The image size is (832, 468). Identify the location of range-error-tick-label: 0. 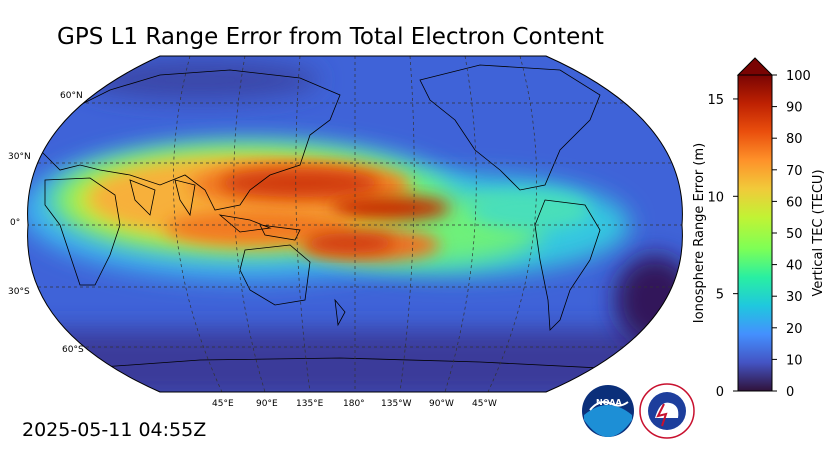
(720, 392).